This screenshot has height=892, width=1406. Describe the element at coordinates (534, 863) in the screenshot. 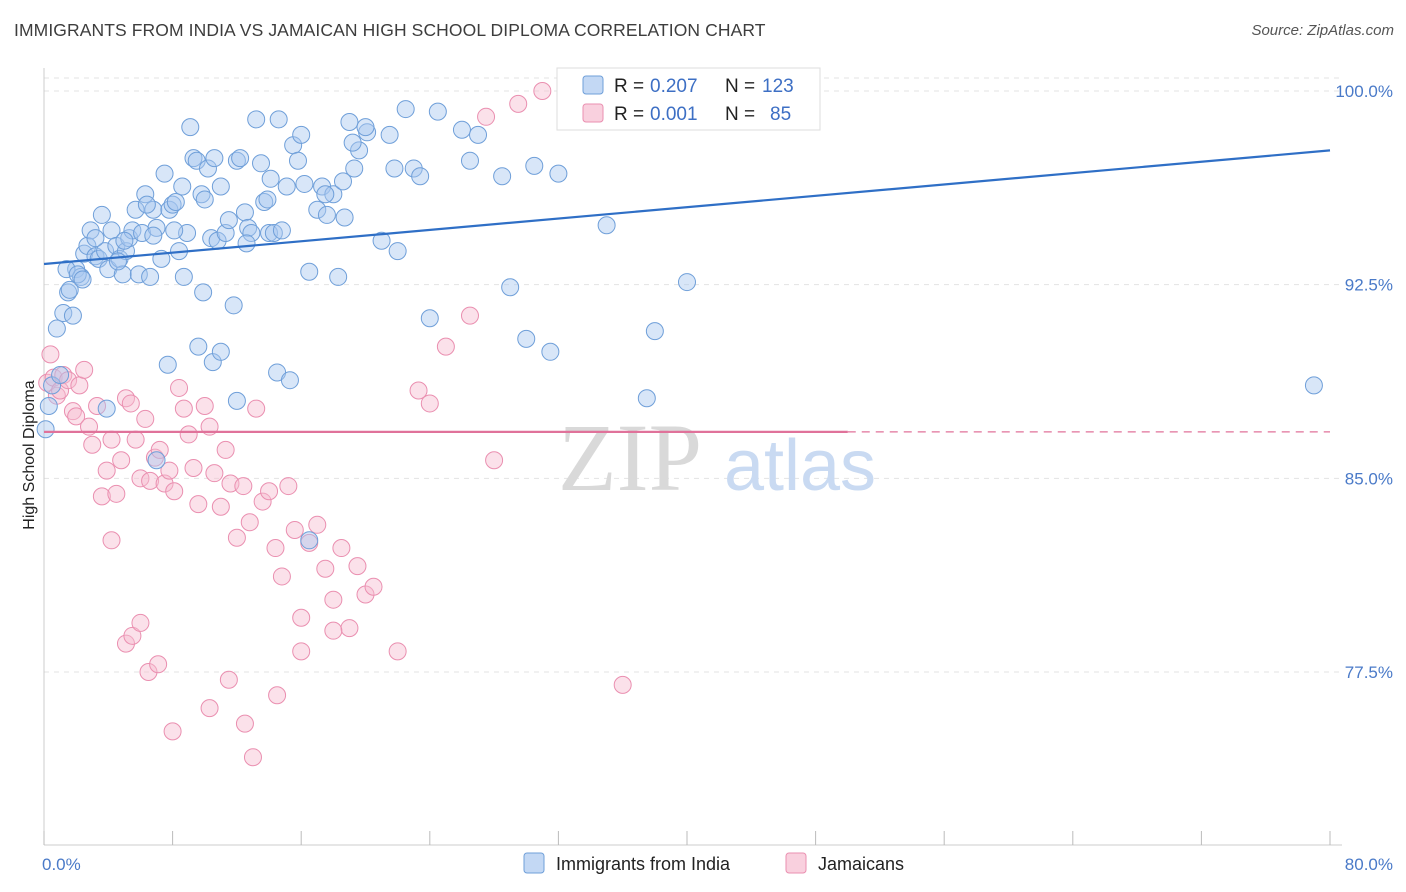

I see `bottom-legend-india-swatch` at that location.